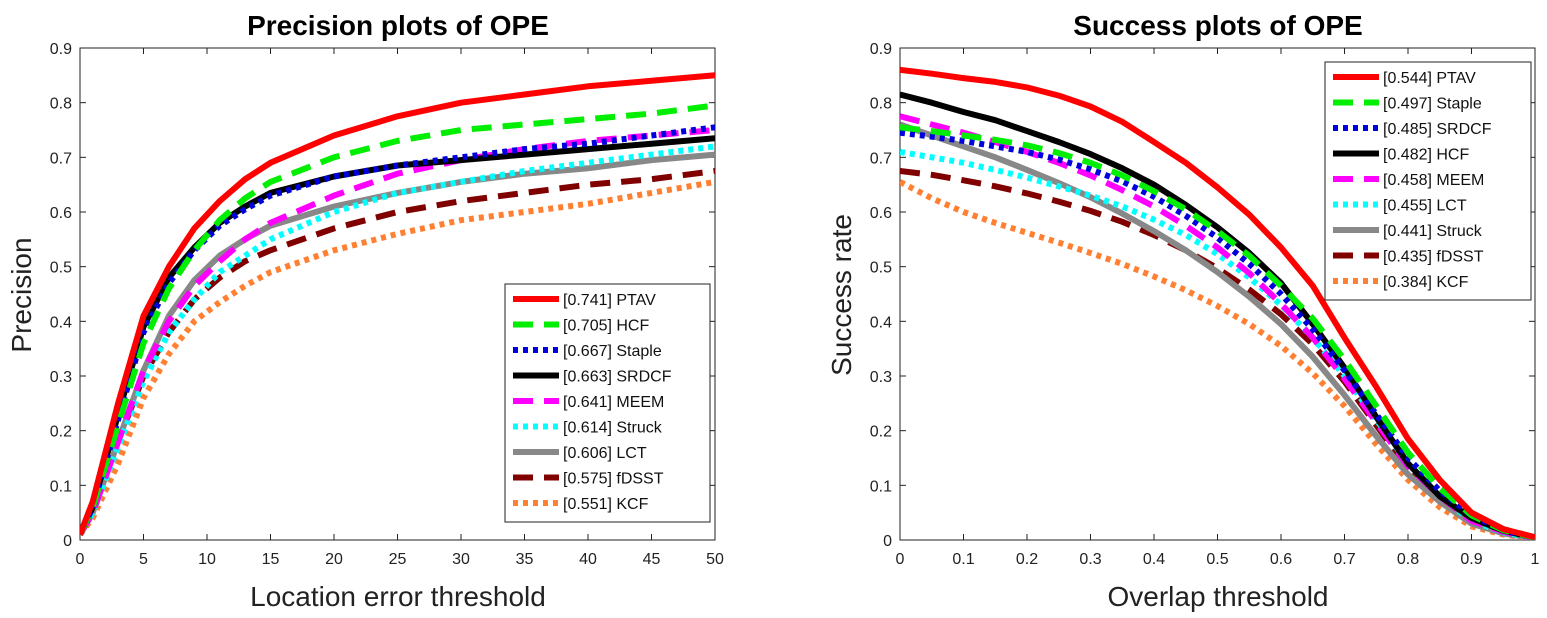 The height and width of the screenshot is (618, 1547). What do you see at coordinates (609, 300) in the screenshot?
I see `precision-chart-legend-entry: [0.741] PTAV` at bounding box center [609, 300].